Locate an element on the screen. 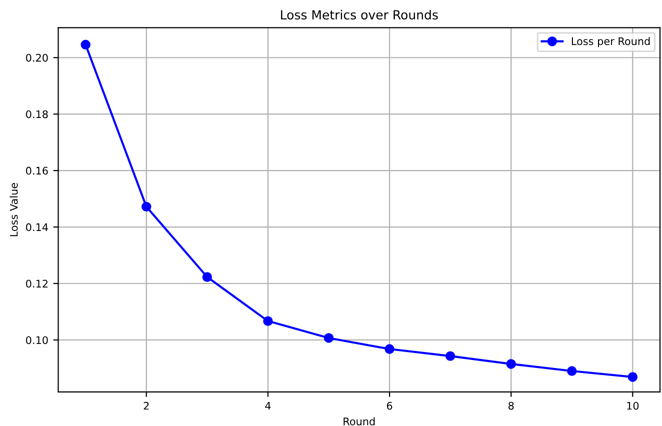 This screenshot has width=662, height=426. x-tick-label: 4 is located at coordinates (268, 406).